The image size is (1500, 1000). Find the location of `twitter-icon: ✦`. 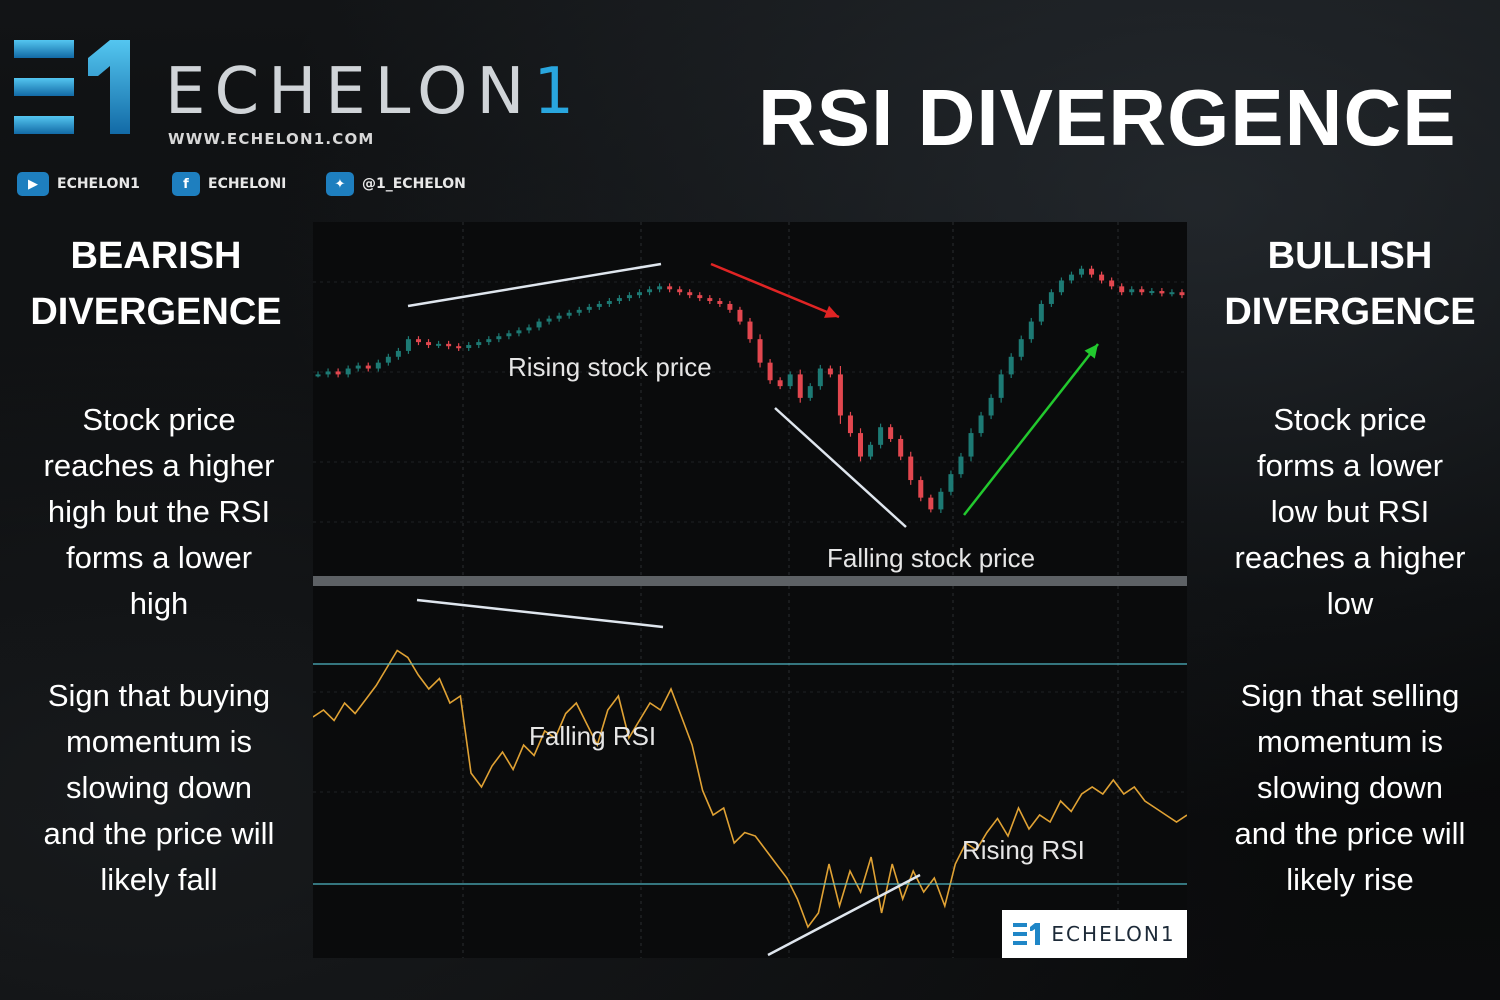

twitter-icon: ✦ is located at coordinates (340, 184).